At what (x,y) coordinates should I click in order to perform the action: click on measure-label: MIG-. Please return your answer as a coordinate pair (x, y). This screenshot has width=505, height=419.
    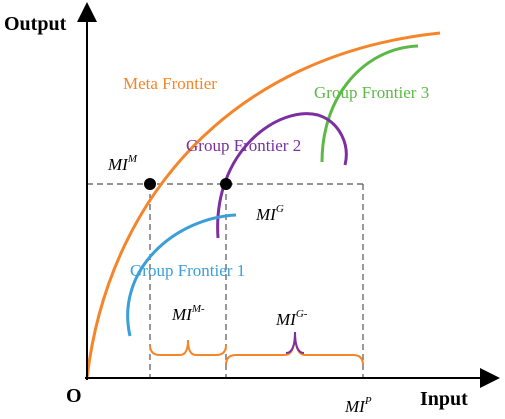
    Looking at the image, I should click on (291, 318).